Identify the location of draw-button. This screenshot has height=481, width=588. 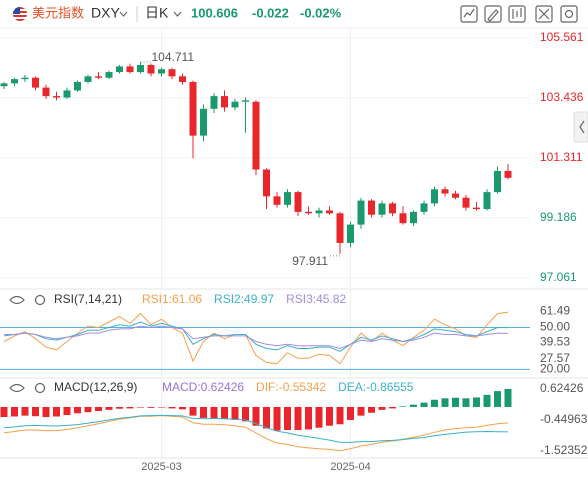
(493, 14).